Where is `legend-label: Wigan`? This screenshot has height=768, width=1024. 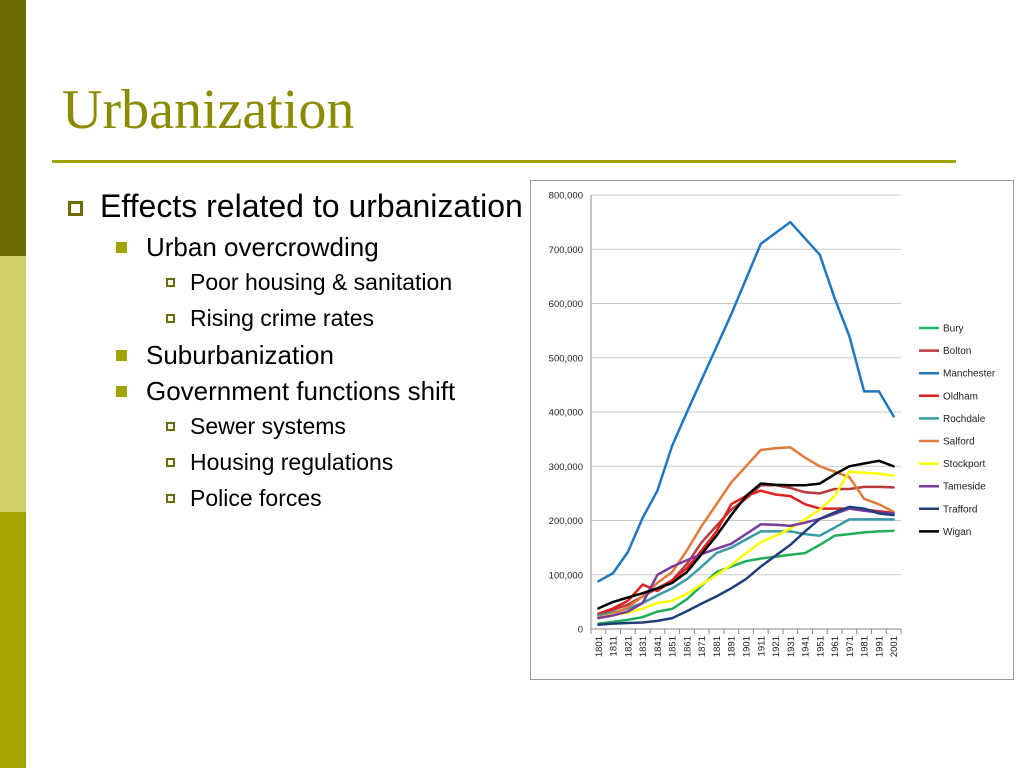
legend-label: Wigan is located at coordinates (957, 532).